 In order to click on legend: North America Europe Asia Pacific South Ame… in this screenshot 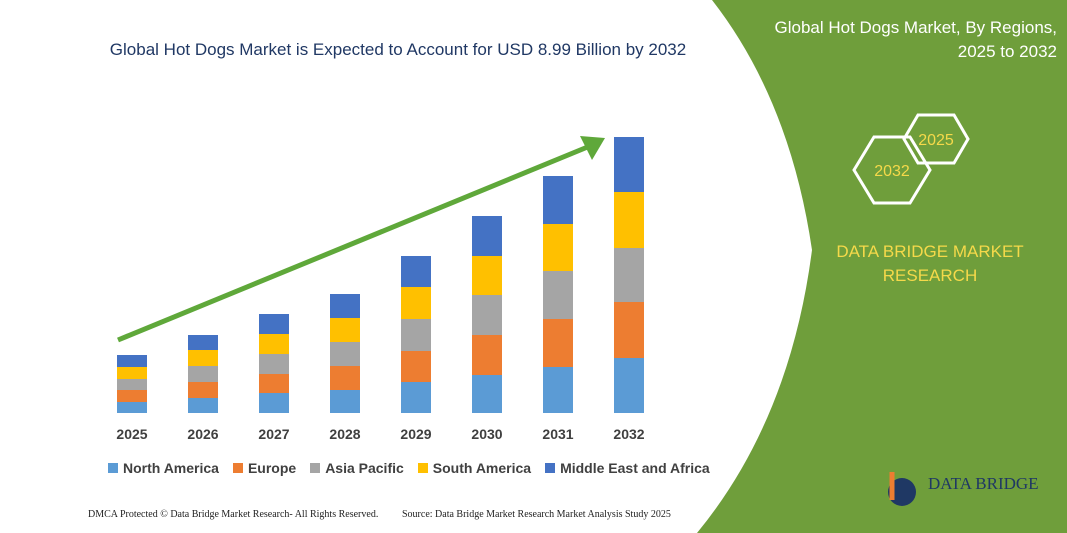, I will do `click(409, 468)`.